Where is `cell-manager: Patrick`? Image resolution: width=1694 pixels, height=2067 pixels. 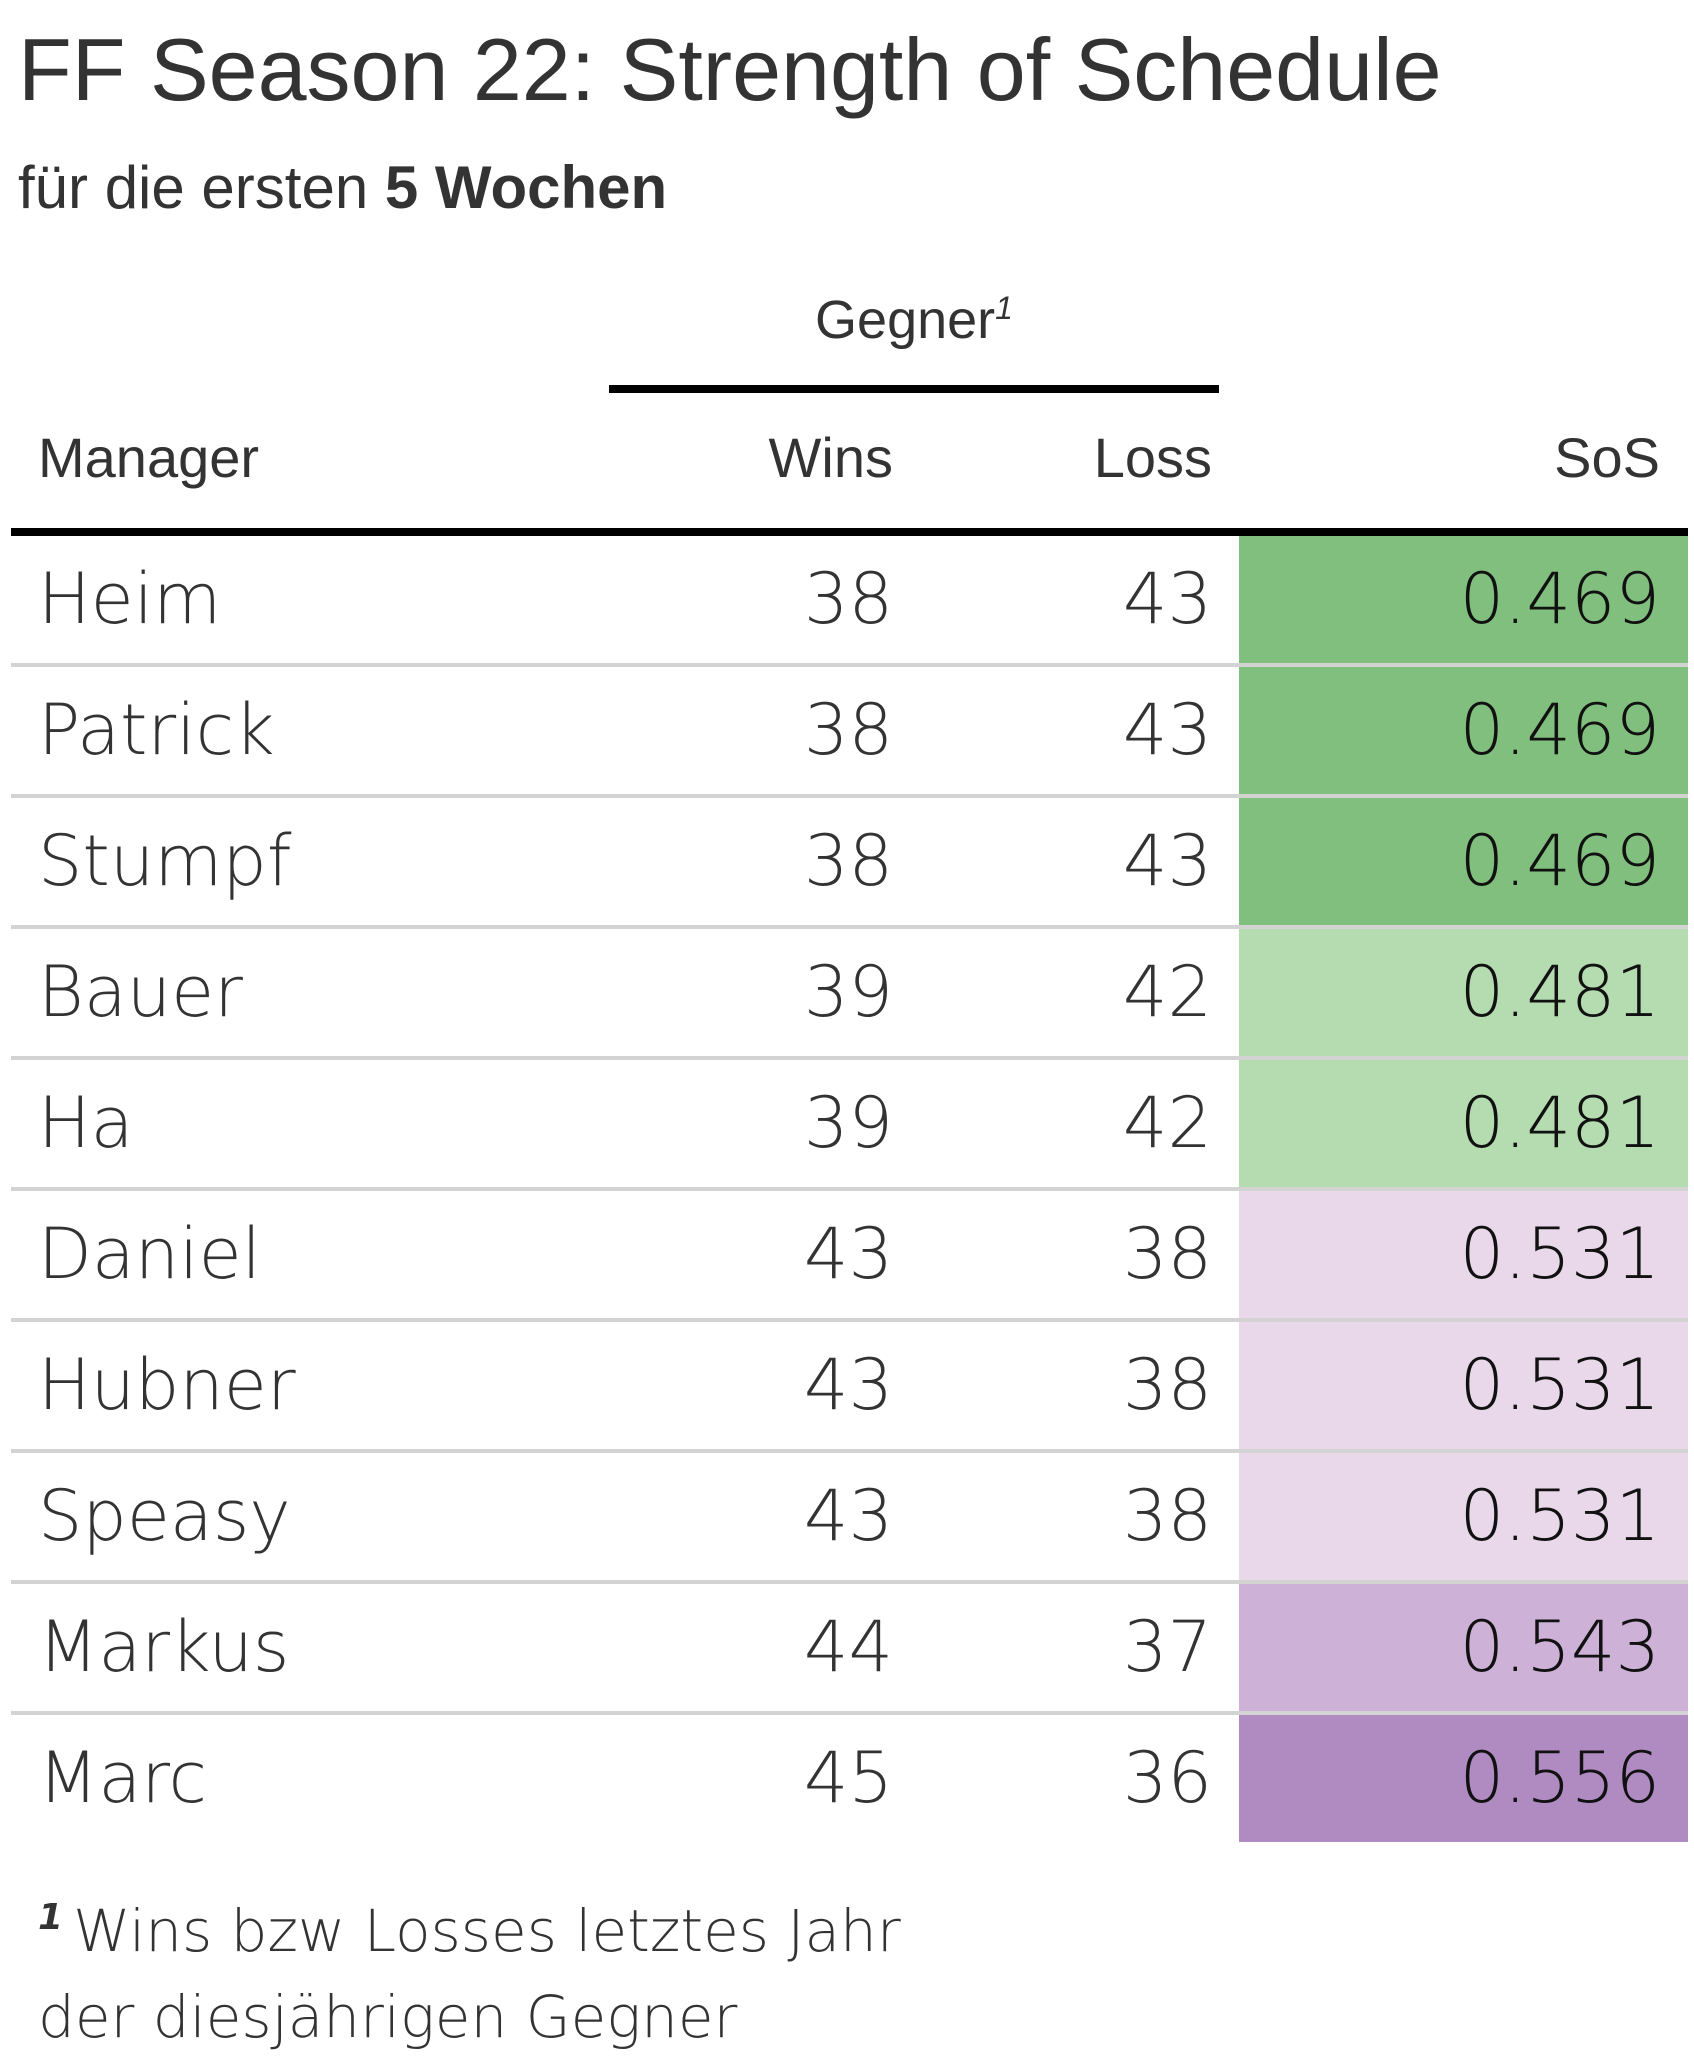
cell-manager: Patrick is located at coordinates (156, 730).